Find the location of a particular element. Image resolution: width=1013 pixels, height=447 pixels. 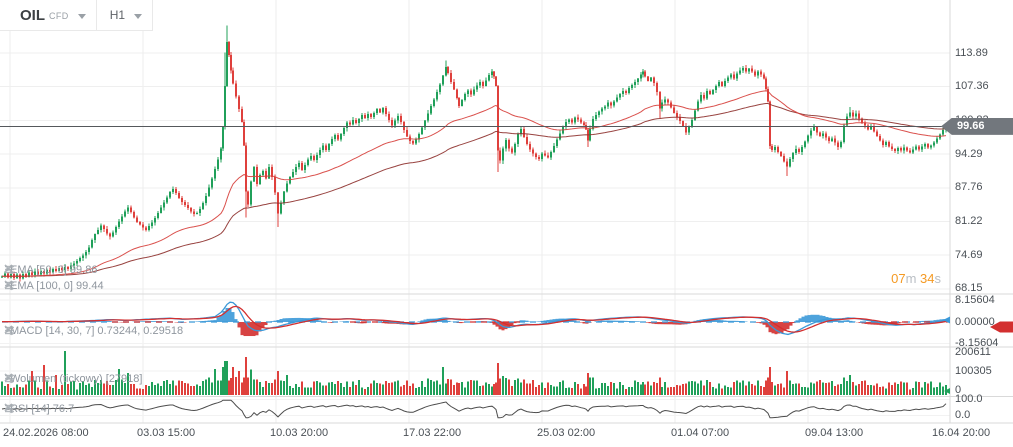

timeframe-selector: H1 is located at coordinates (125, 15).